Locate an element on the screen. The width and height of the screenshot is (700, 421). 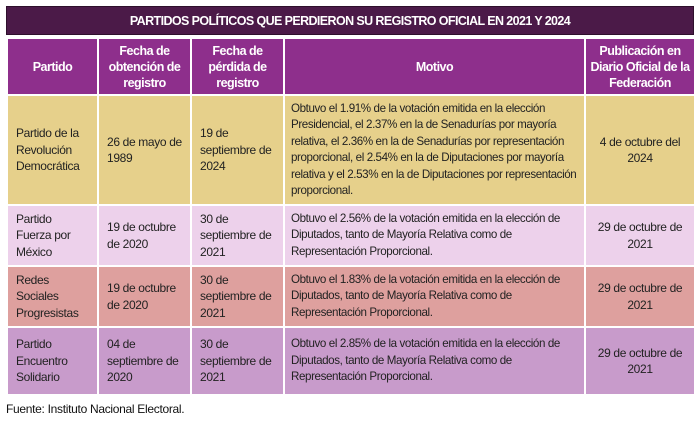
header-partido: Partido is located at coordinates (52, 66).